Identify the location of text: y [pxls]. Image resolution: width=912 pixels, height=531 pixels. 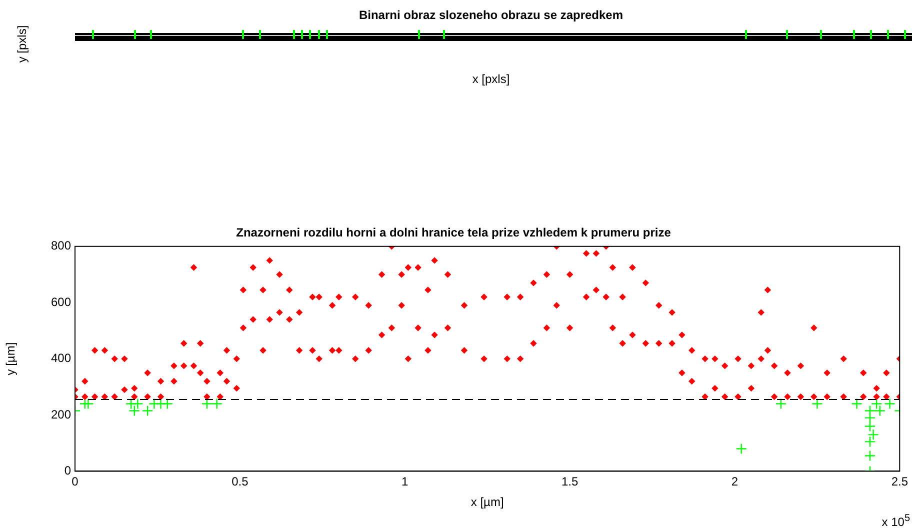
(22, 44).